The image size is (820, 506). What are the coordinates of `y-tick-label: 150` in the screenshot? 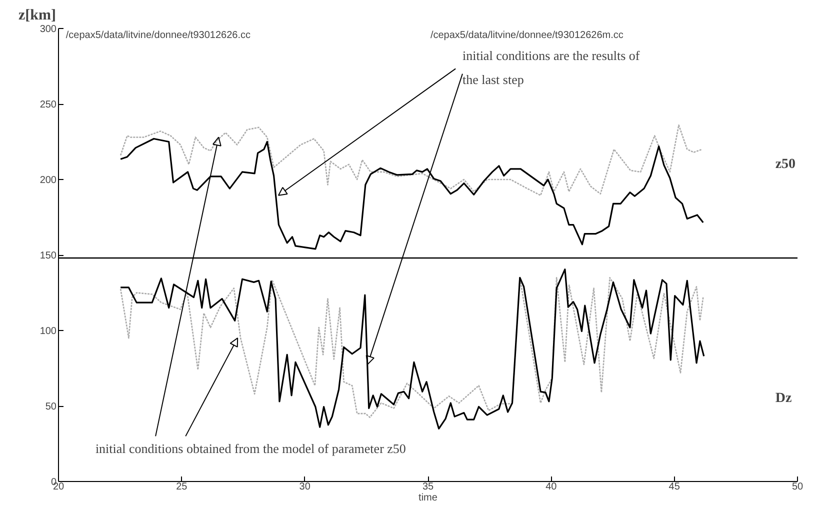 It's located at (48, 256).